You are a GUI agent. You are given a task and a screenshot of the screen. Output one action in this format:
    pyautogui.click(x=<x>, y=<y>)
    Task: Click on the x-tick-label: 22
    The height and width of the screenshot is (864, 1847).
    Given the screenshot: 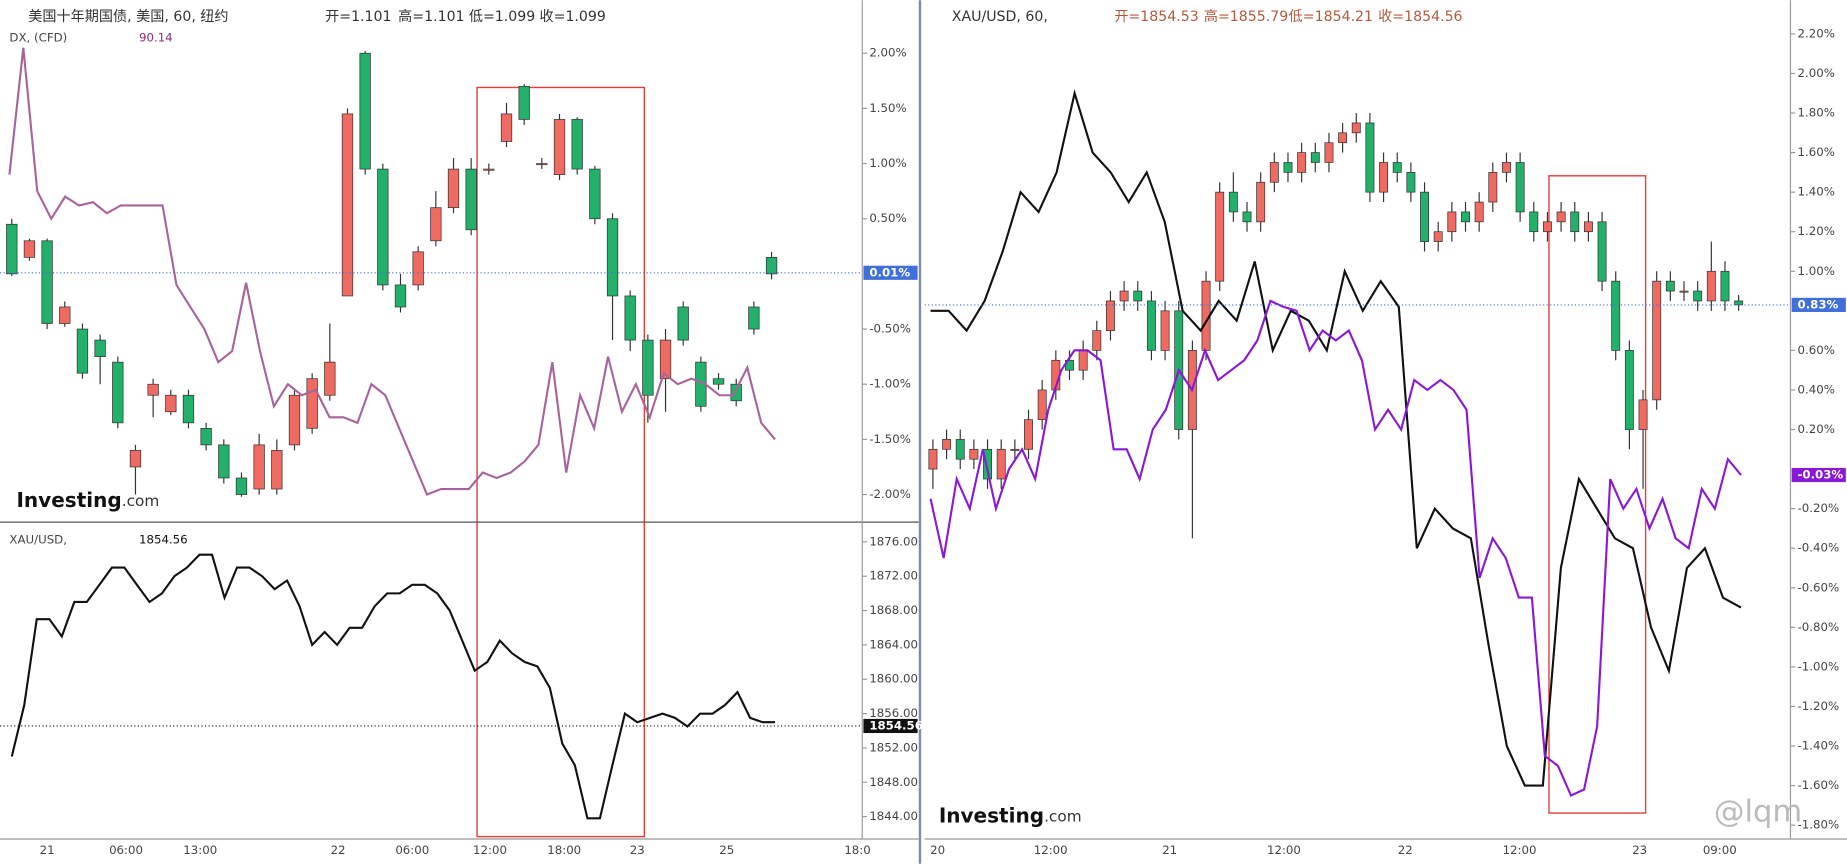 What is the action you would take?
    pyautogui.click(x=1405, y=850)
    